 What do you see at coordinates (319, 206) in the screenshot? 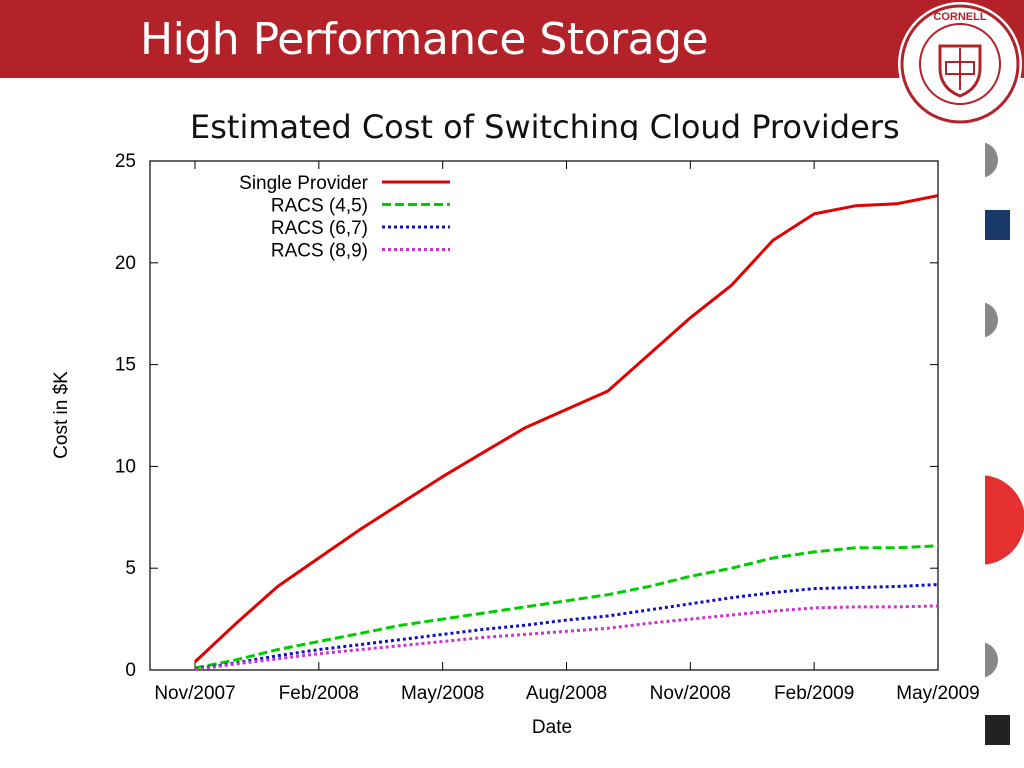
I see `legend-label: RACS (4,5)` at bounding box center [319, 206].